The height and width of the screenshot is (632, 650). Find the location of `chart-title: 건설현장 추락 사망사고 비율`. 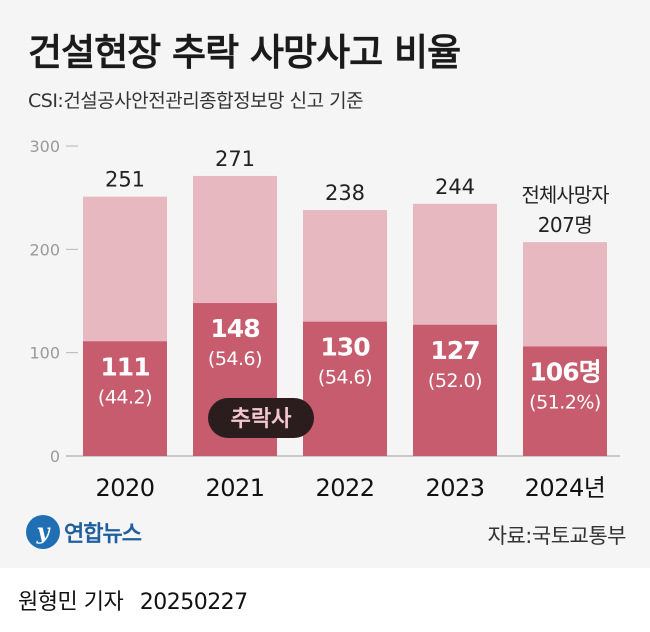

chart-title: 건설현장 추락 사망사고 비율 is located at coordinates (244, 52).